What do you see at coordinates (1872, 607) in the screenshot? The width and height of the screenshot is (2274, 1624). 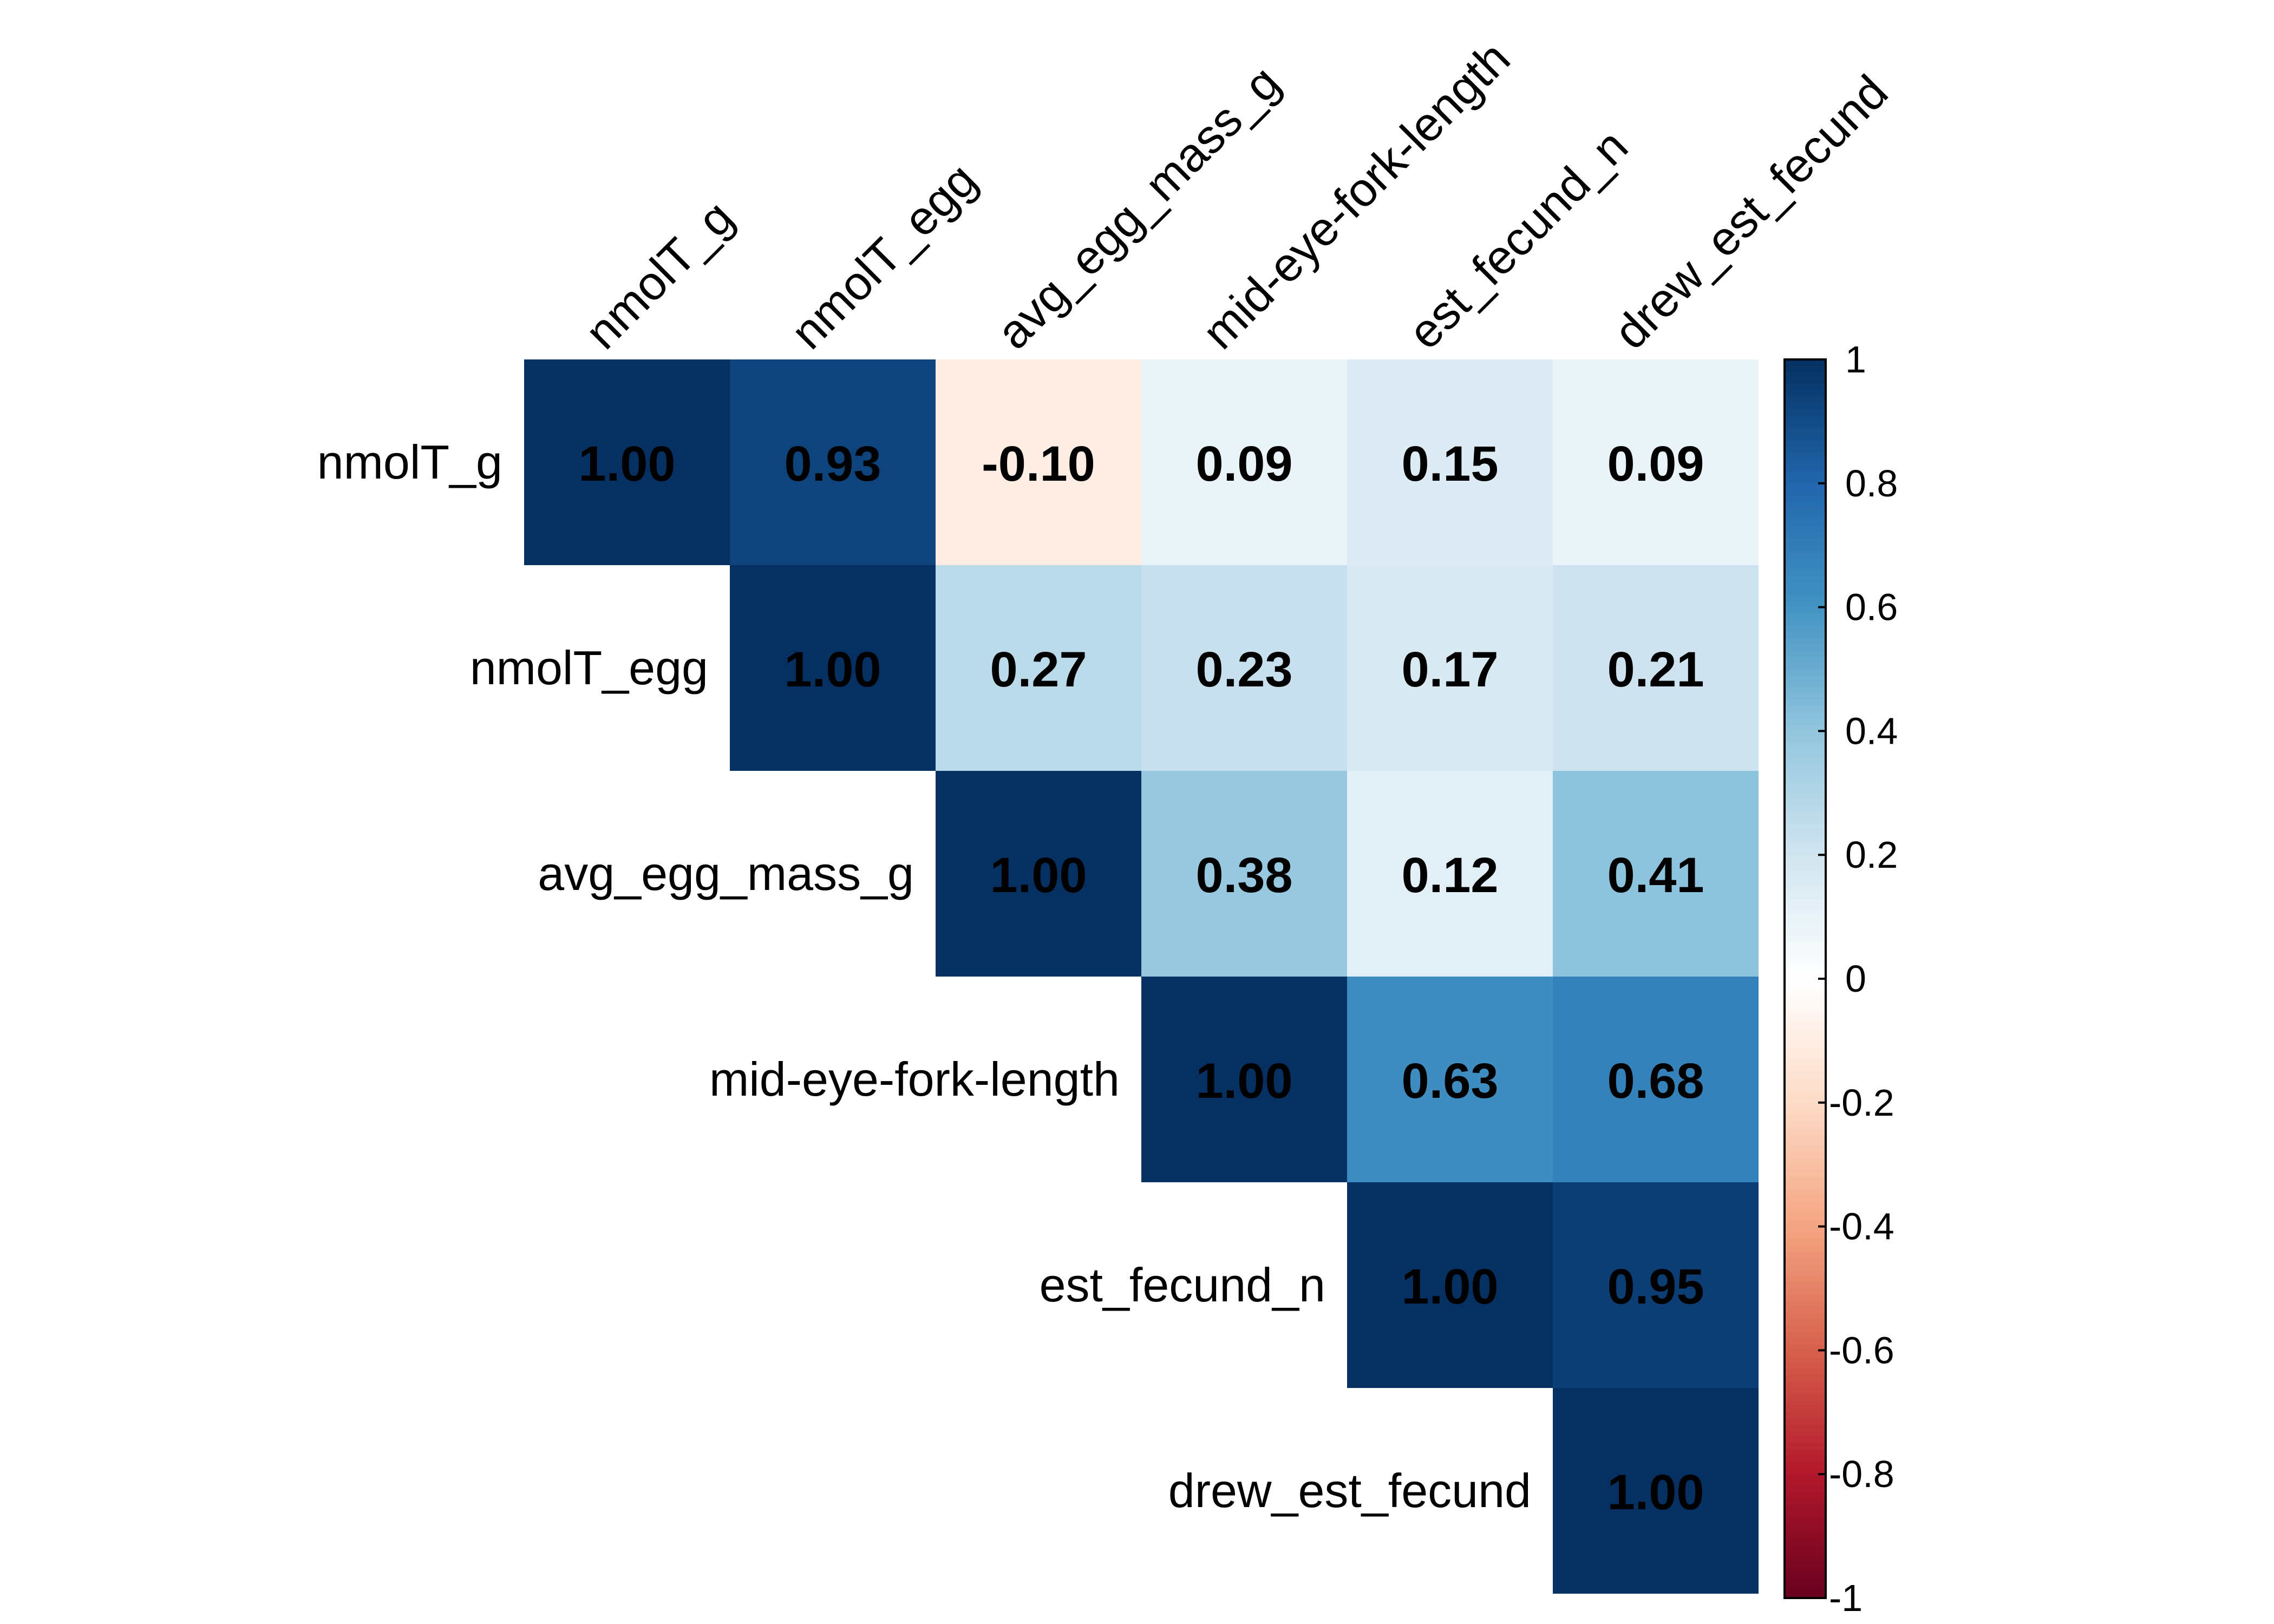 I see `colorbar-tick-label: 0.6` at bounding box center [1872, 607].